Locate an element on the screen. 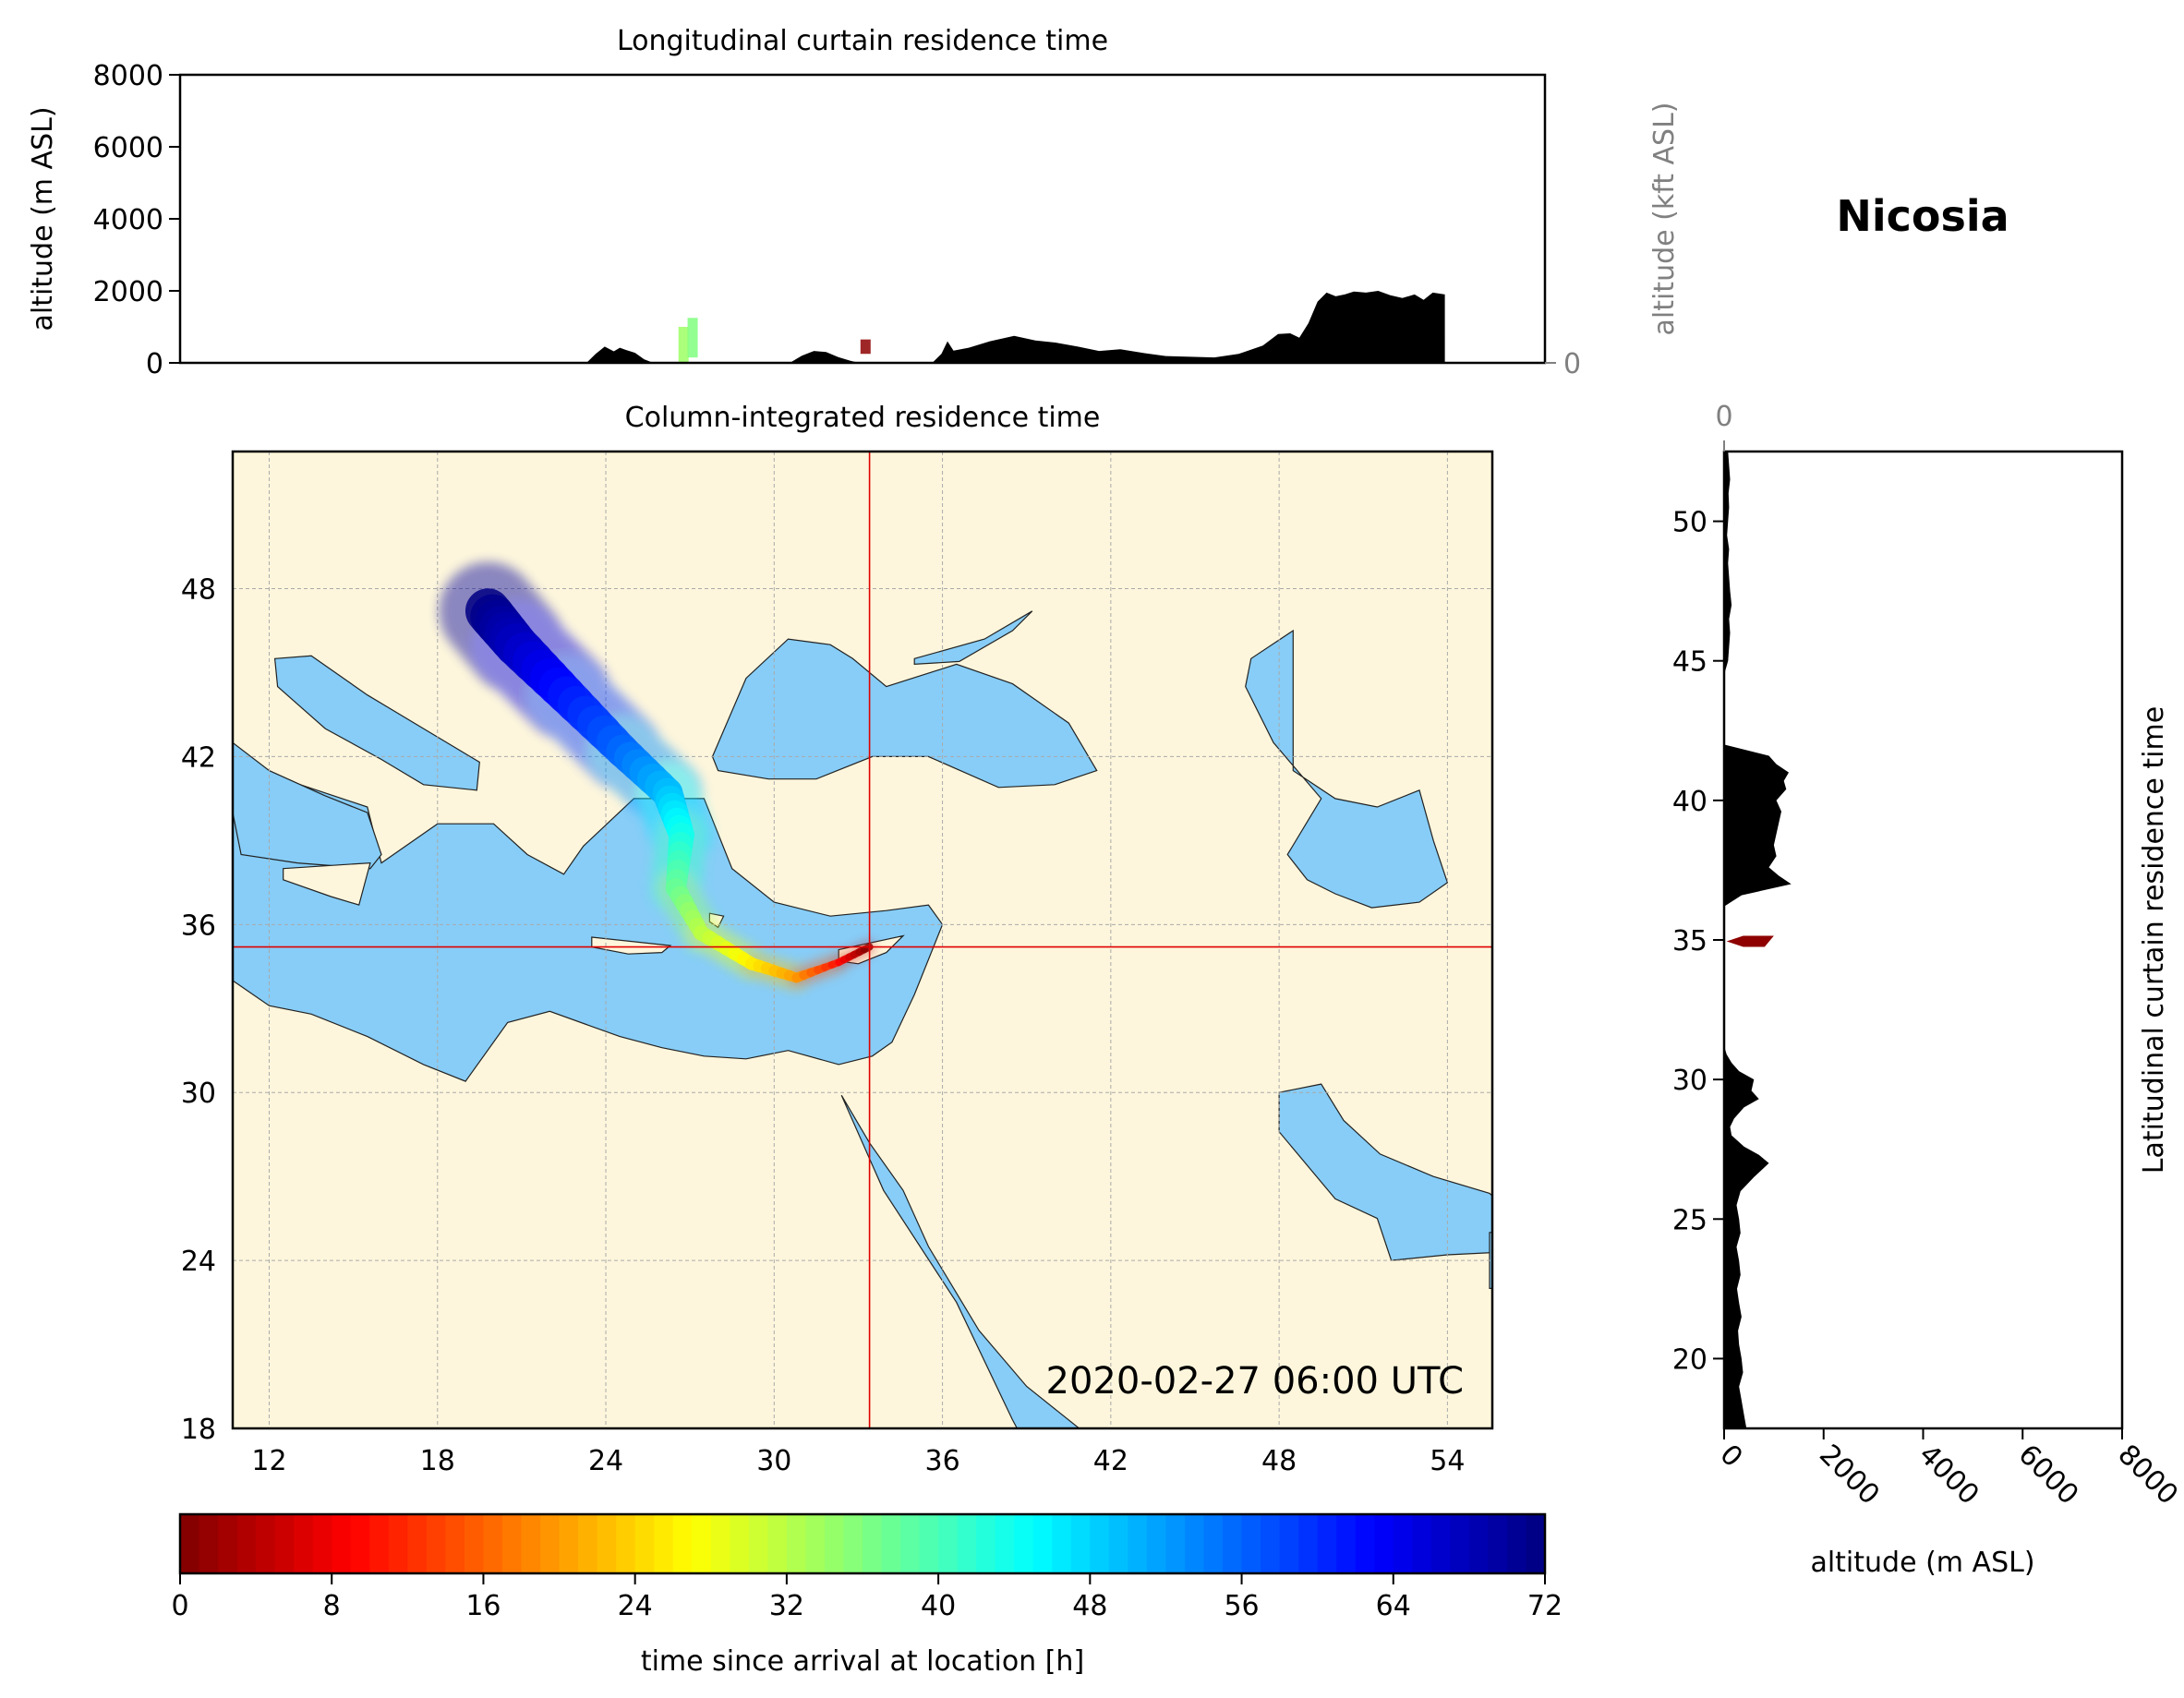  map-y-axis: 18 24 30 36 42 48 is located at coordinates (198, 1010).